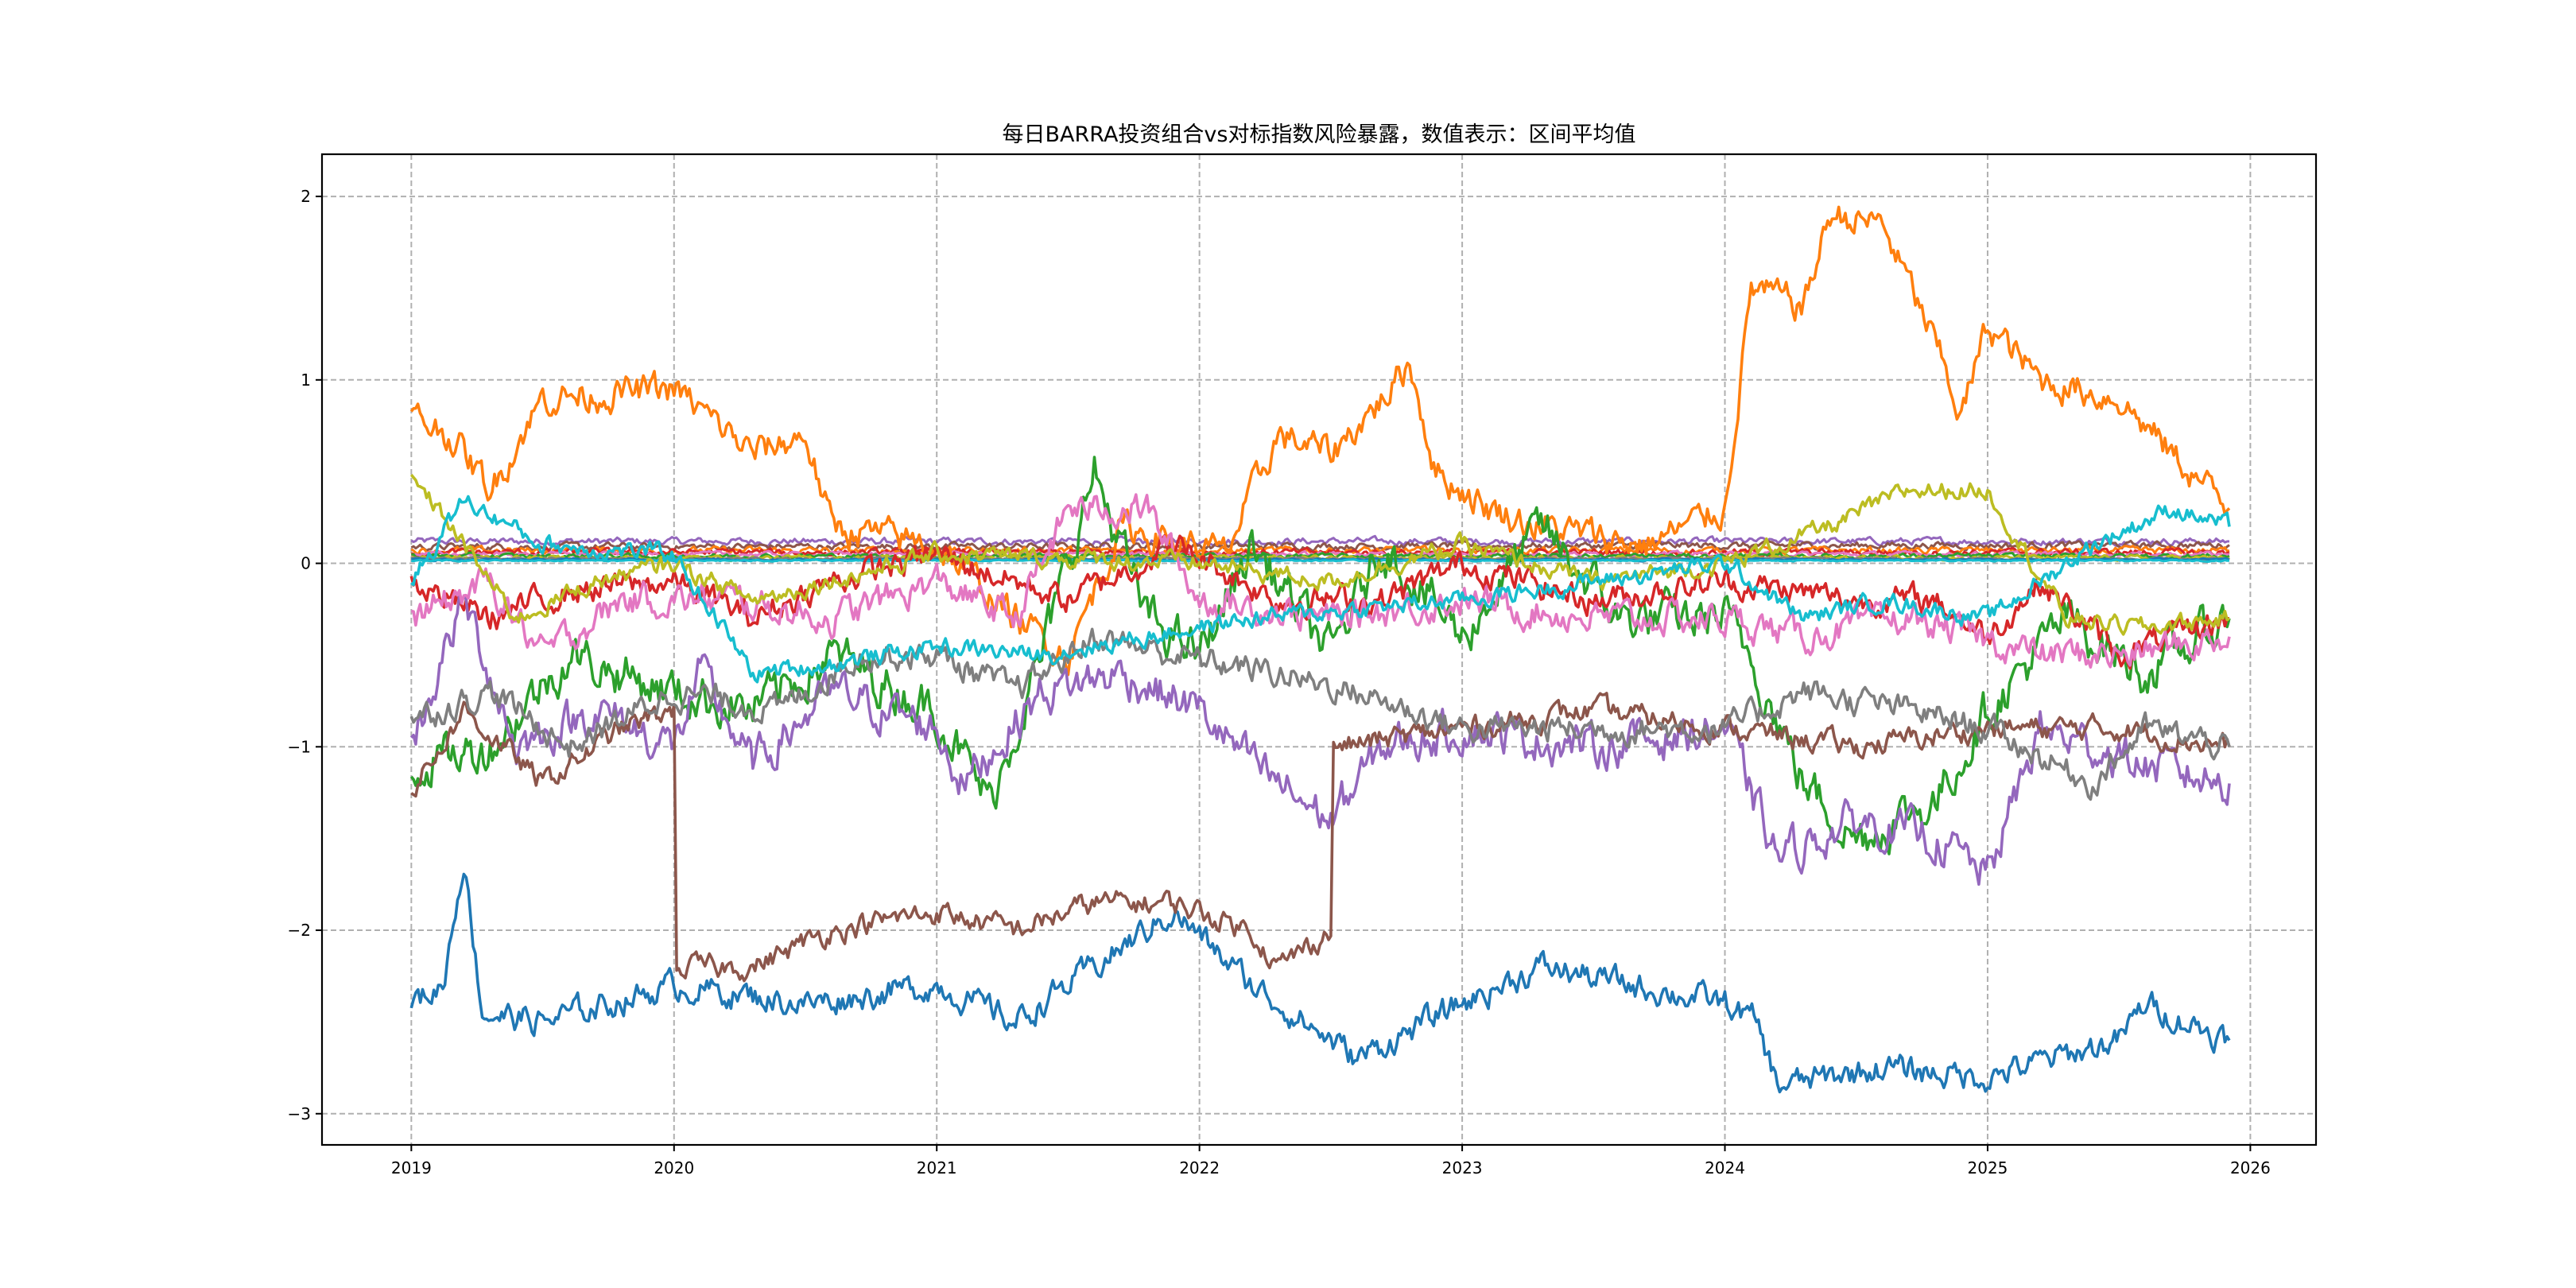 The image size is (2576, 1288). I want to click on series-line-s19, so click(1321, 561).